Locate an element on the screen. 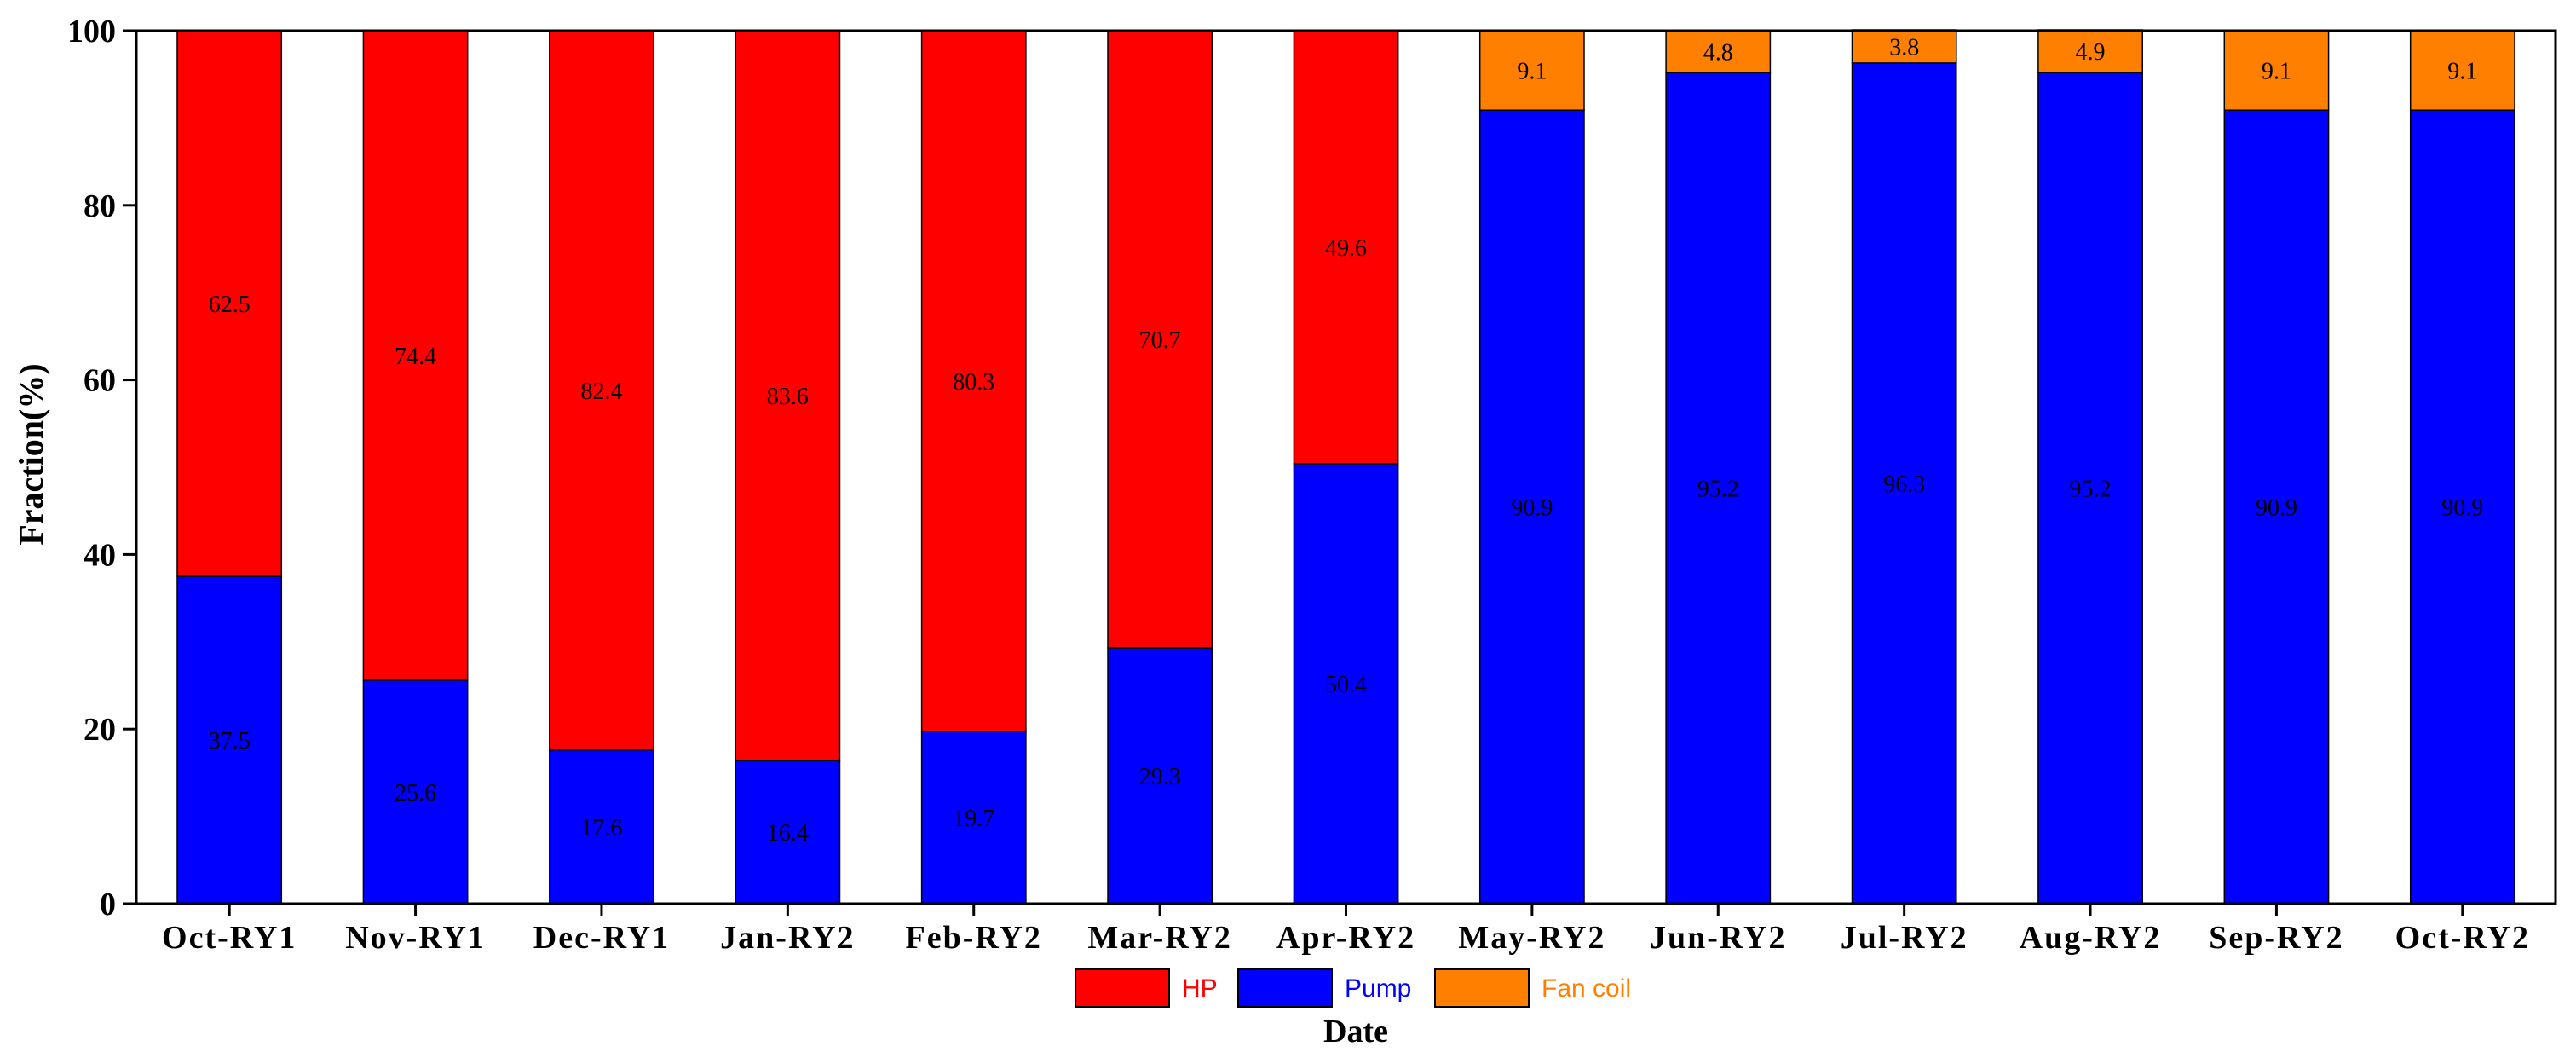  value-label-pump: 17.6 is located at coordinates (602, 828).